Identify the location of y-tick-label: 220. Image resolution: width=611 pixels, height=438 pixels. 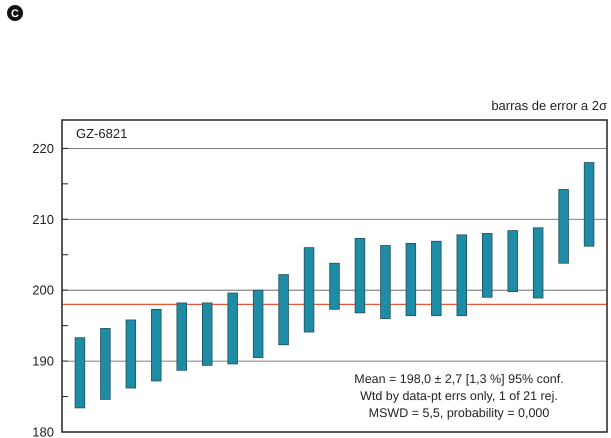
(43, 148).